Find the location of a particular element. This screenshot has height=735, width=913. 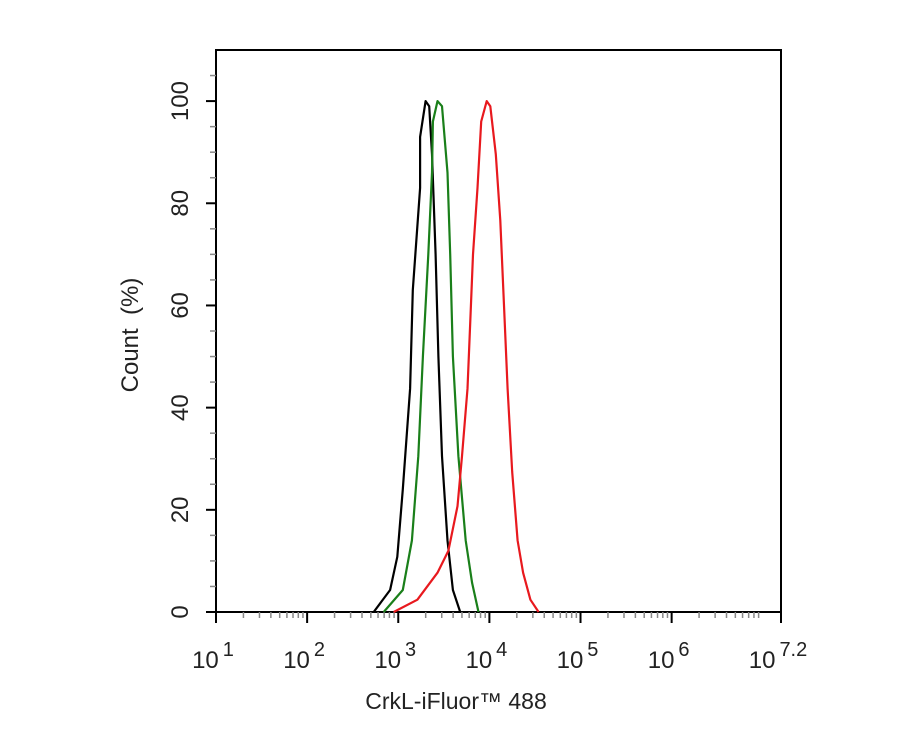

x-tick-label: 10 4 is located at coordinates (486, 656).